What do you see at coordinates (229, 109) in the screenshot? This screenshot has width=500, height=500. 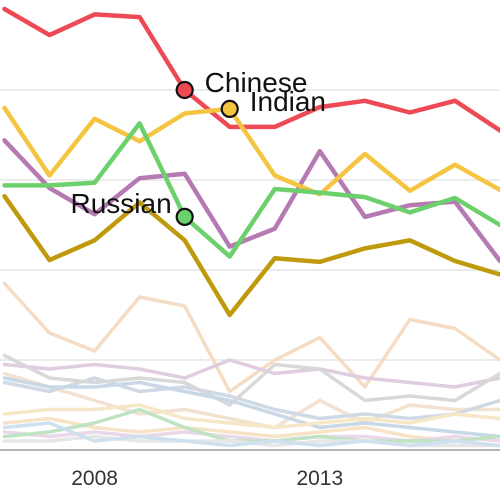 I see `indian-marker` at bounding box center [229, 109].